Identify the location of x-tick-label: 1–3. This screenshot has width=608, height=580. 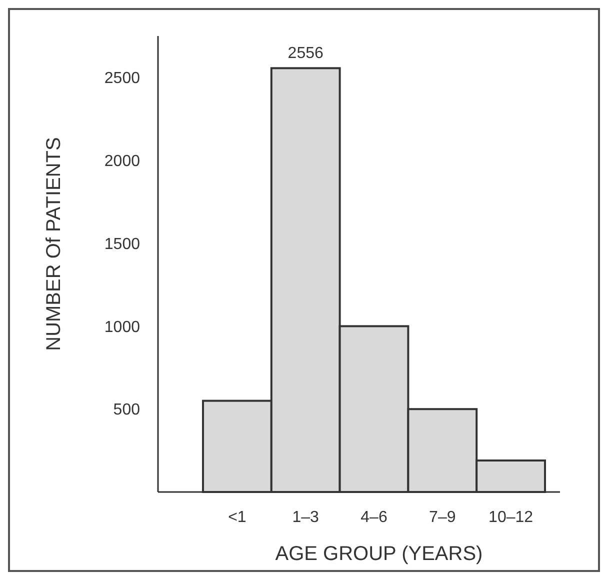
(306, 517).